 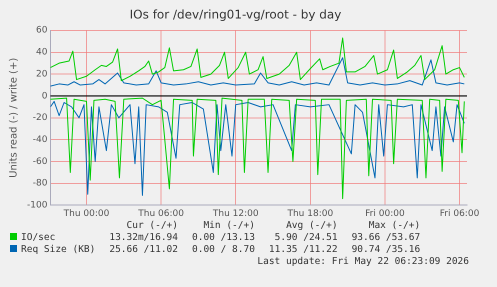 I want to click on y-tick-label: 0, so click(x=45, y=96).